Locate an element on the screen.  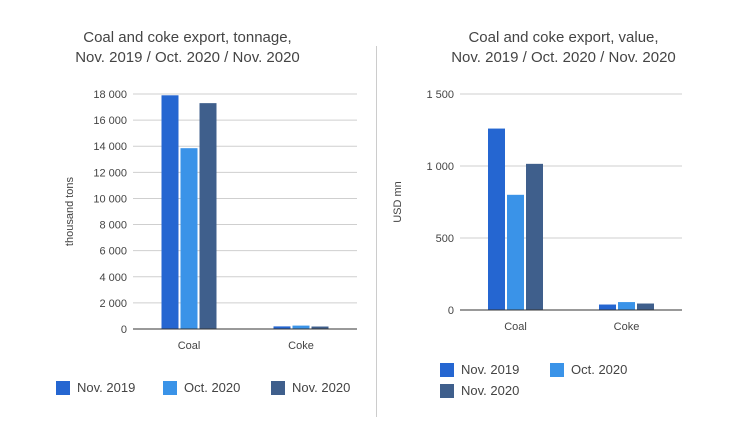
chart-title-line-1: Coal and coke export, value, is located at coordinates (563, 37).